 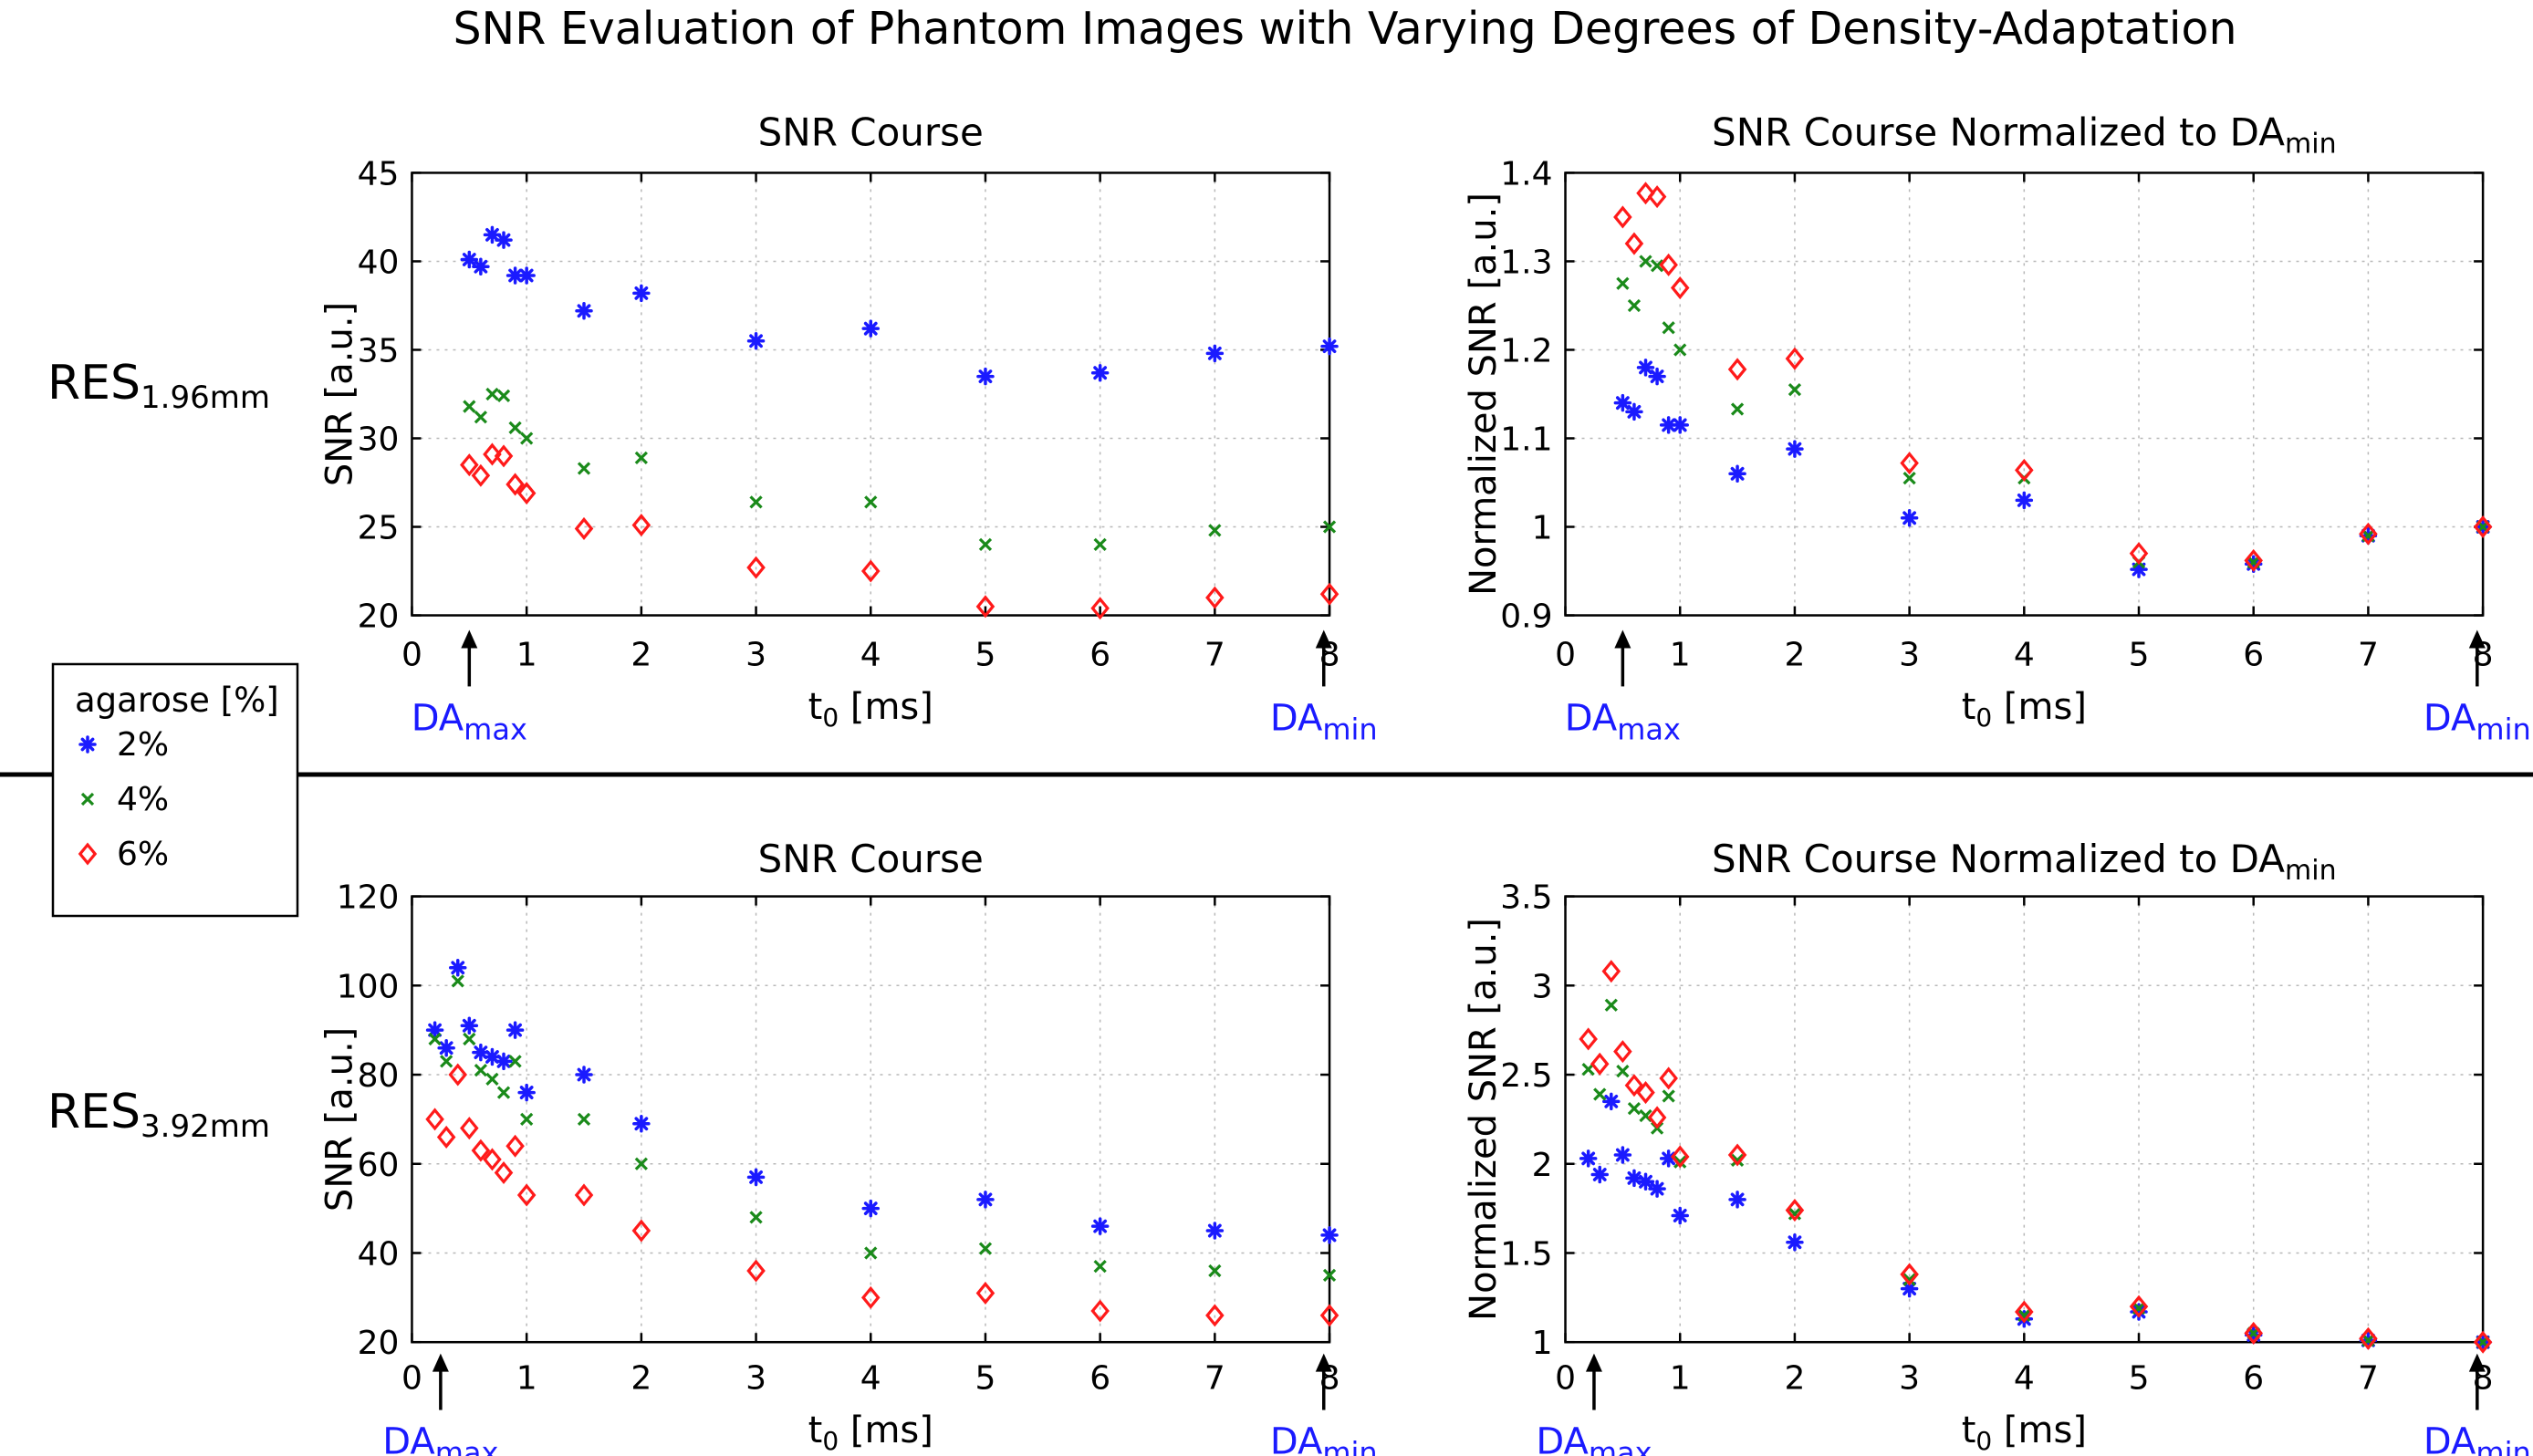 I want to click on x-tick-label: 5, so click(x=2139, y=654).